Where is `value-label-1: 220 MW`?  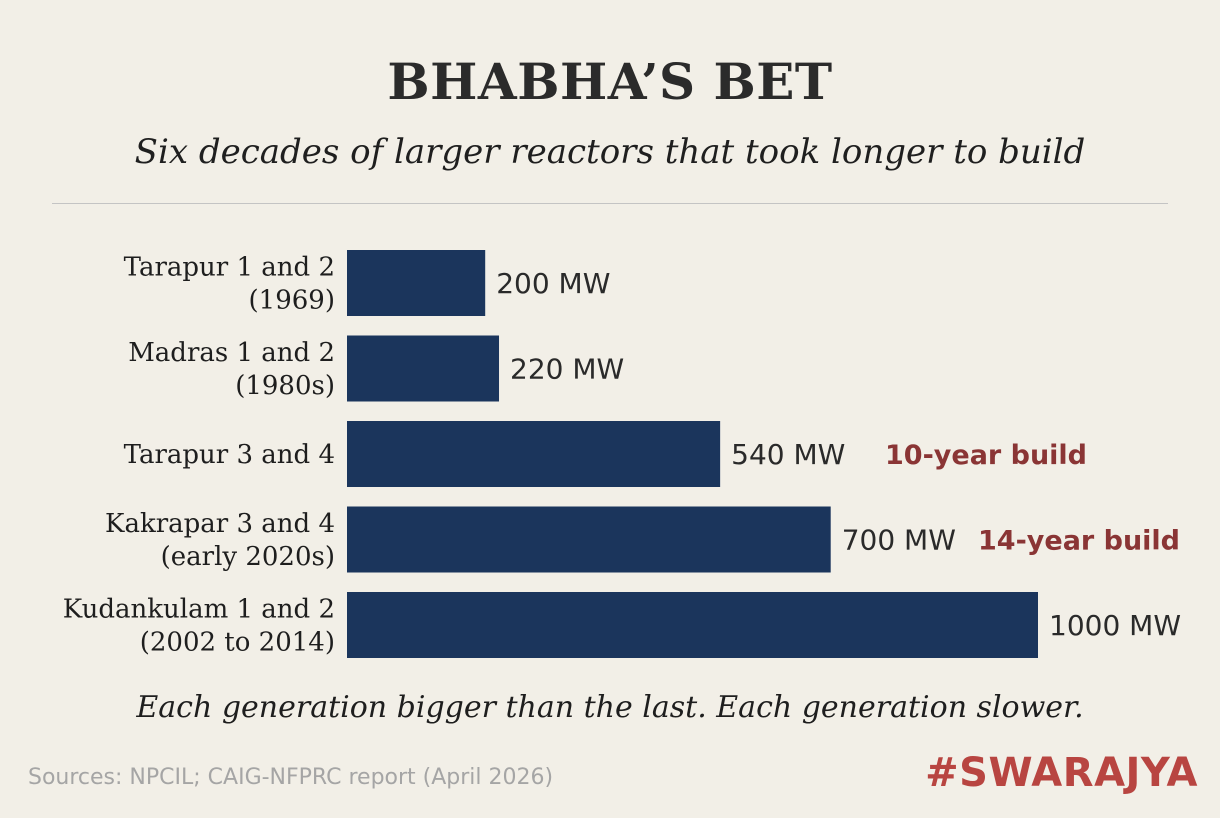
value-label-1: 220 MW is located at coordinates (567, 369).